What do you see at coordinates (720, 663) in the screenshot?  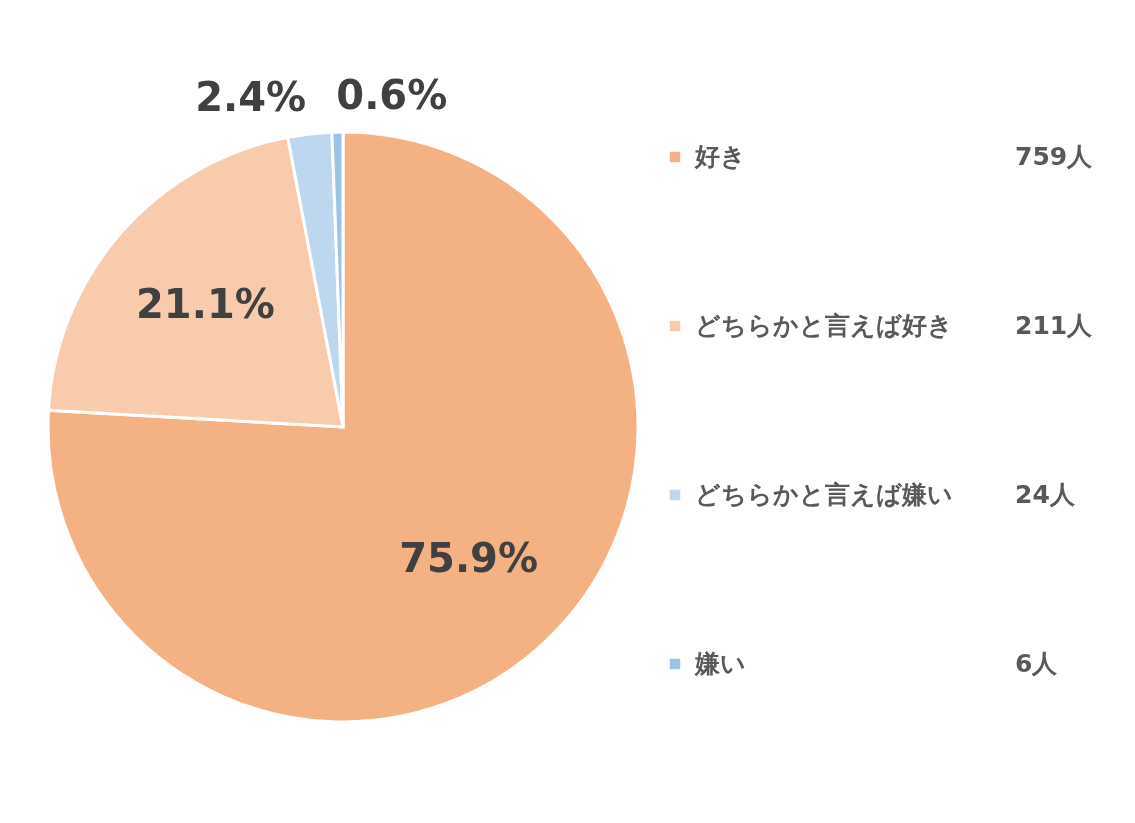 I see `legend-label: 嫌い` at bounding box center [720, 663].